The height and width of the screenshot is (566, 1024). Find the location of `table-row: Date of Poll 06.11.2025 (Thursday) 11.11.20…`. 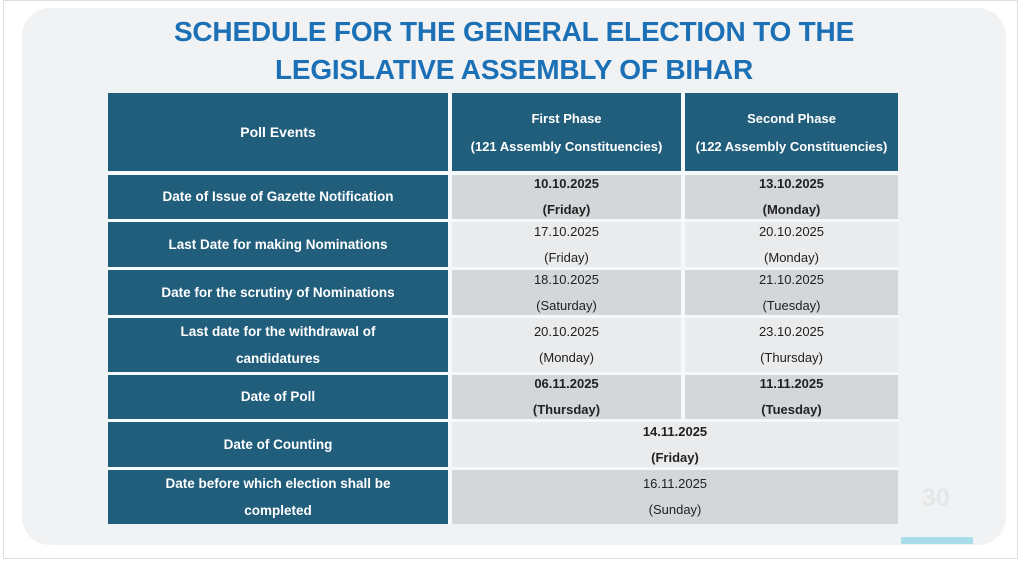

table-row: Date of Poll 06.11.2025 (Thursday) 11.11.20… is located at coordinates (503, 397).